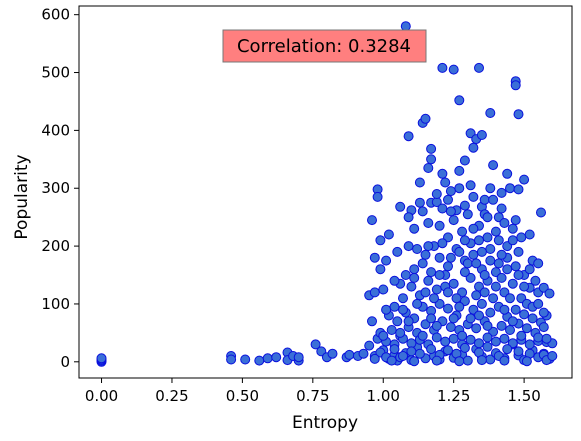 Image resolution: width=581 pixels, height=441 pixels. Describe the element at coordinates (65, 362) in the screenshot. I see `y-tick-label: 0` at that location.